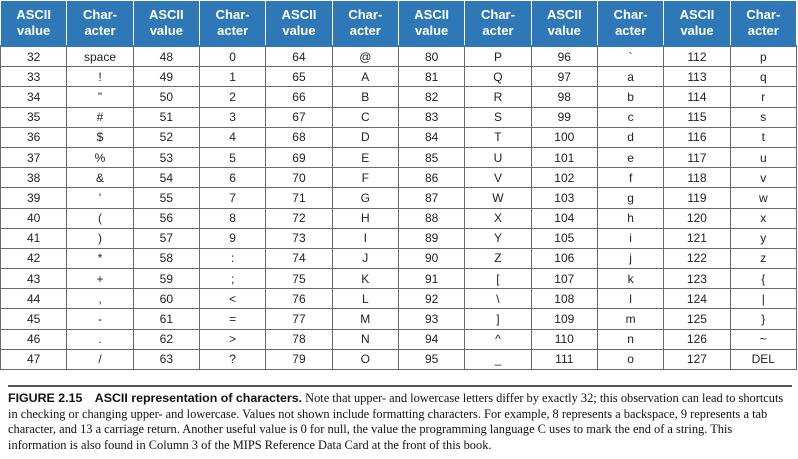 Image resolution: width=798 pixels, height=459 pixels. What do you see at coordinates (365, 258) in the screenshot?
I see `character-cell: J` at bounding box center [365, 258].